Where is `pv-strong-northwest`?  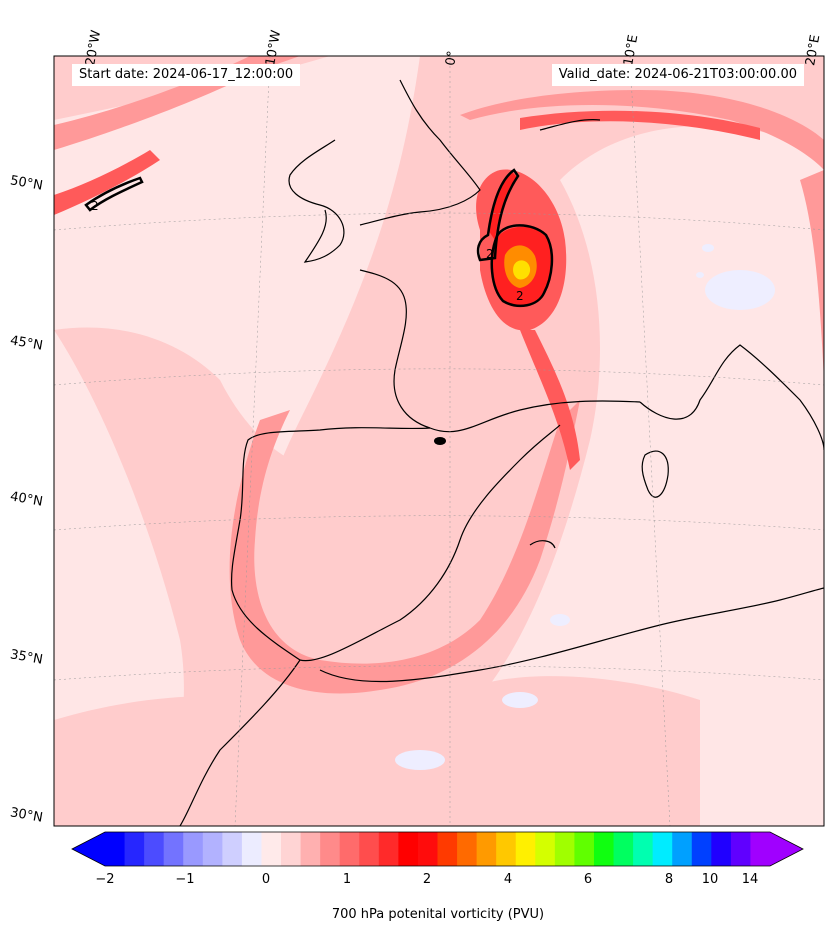 pv-strong-northwest is located at coordinates (107, 182).